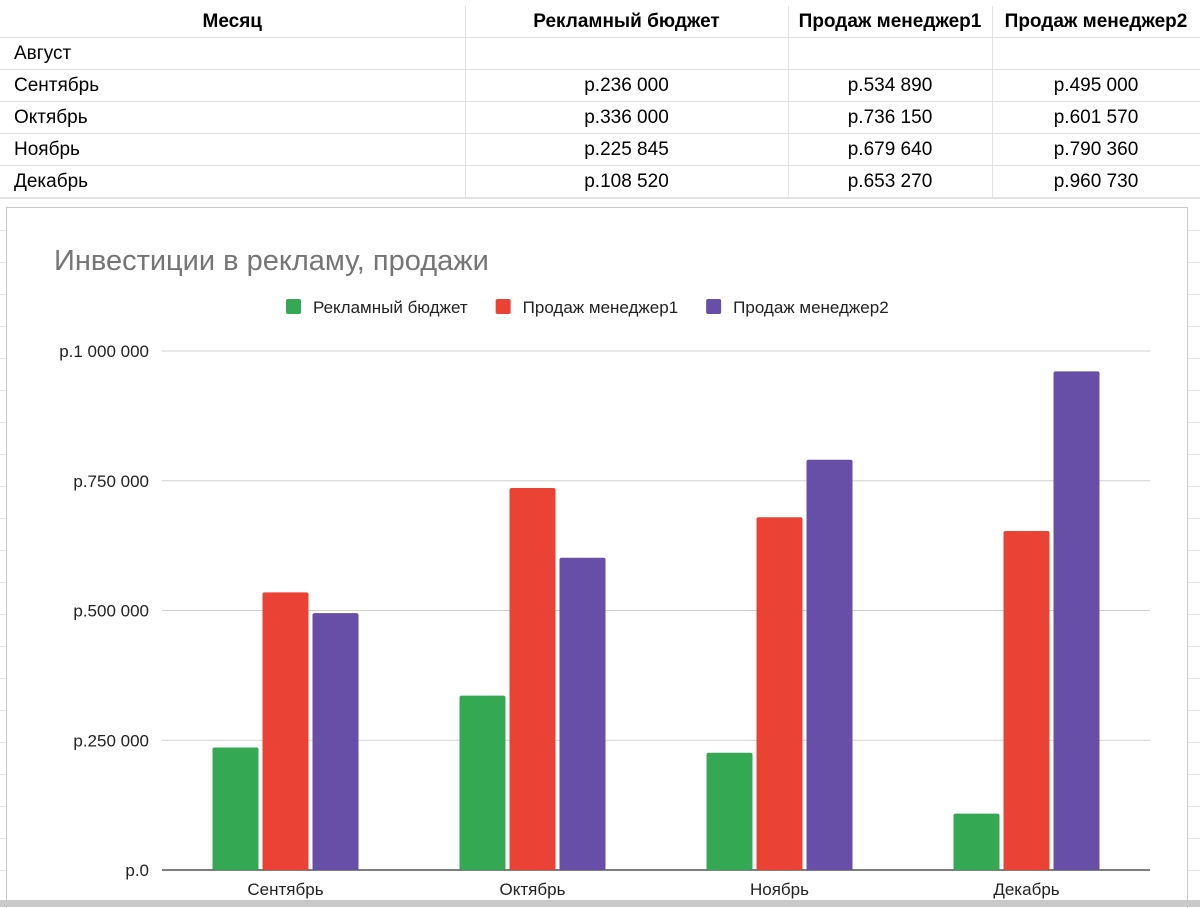 The width and height of the screenshot is (1200, 908). What do you see at coordinates (233, 149) in the screenshot?
I see `cell-month: Ноябрь` at bounding box center [233, 149].